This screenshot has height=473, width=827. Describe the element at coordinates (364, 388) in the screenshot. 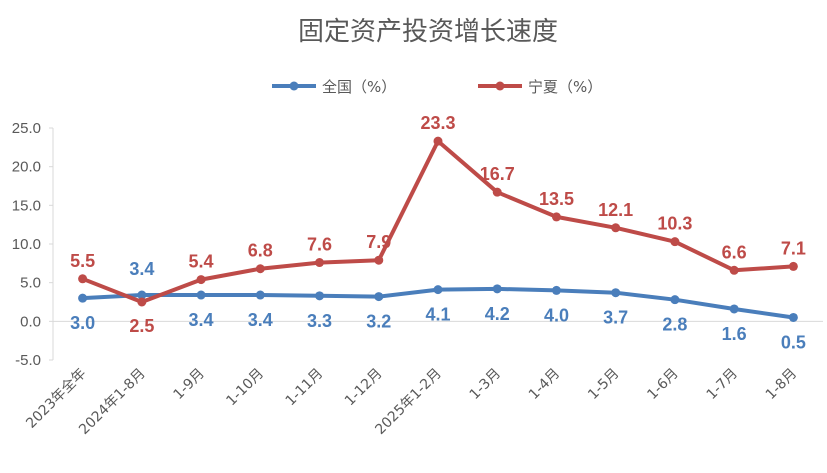

I see `x-tick-label: 1-12月` at that location.